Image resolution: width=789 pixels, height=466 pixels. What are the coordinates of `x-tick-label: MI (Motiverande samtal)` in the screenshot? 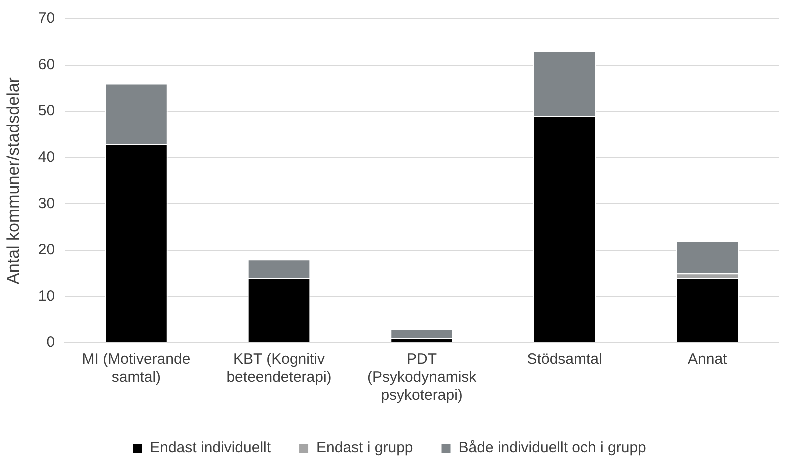 It's located at (136, 368).